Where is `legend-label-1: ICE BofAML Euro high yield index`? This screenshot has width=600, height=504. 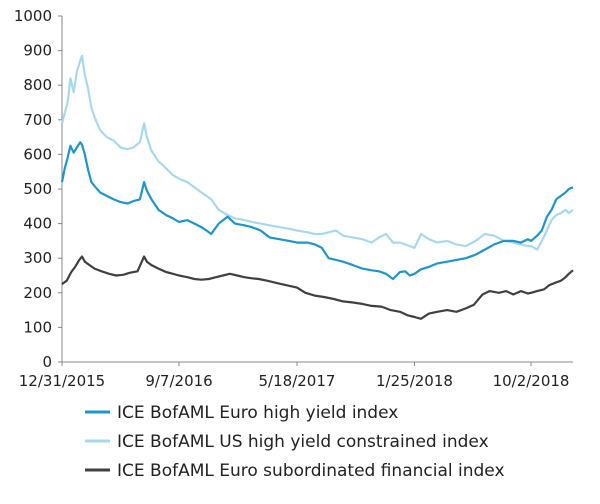
legend-label-1: ICE BofAML Euro high yield index is located at coordinates (257, 413).